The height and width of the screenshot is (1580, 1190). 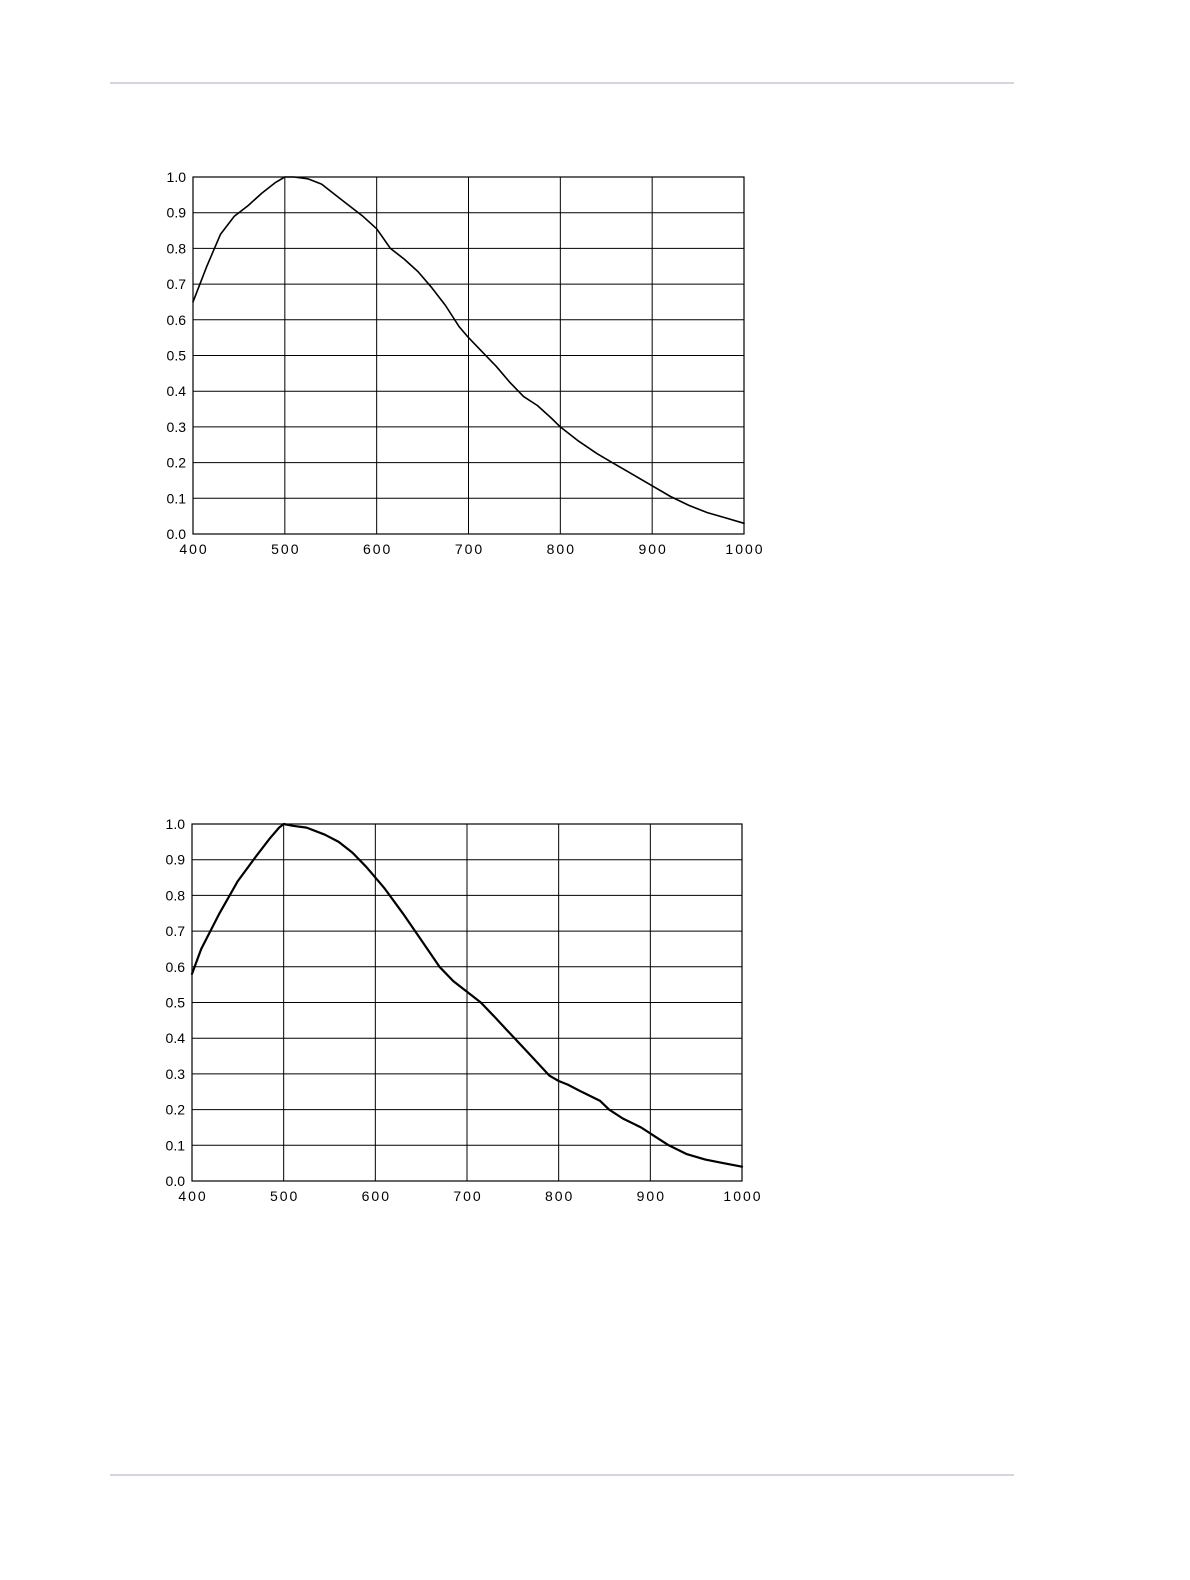 What do you see at coordinates (651, 1196) in the screenshot?
I see `chart-2-x-tick-label: 900` at bounding box center [651, 1196].